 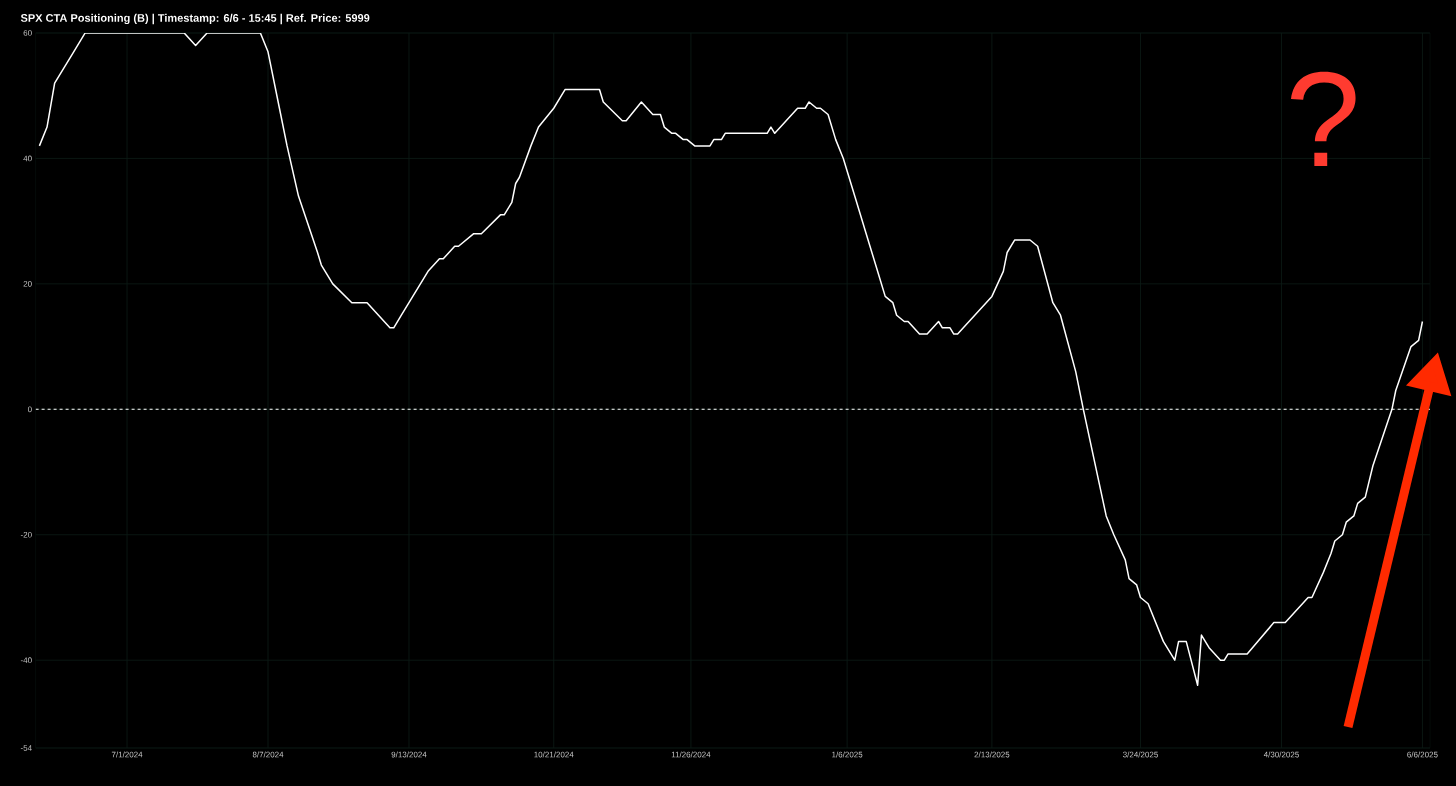 I want to click on x-tick-label: 10/21/2024, so click(x=554, y=754).